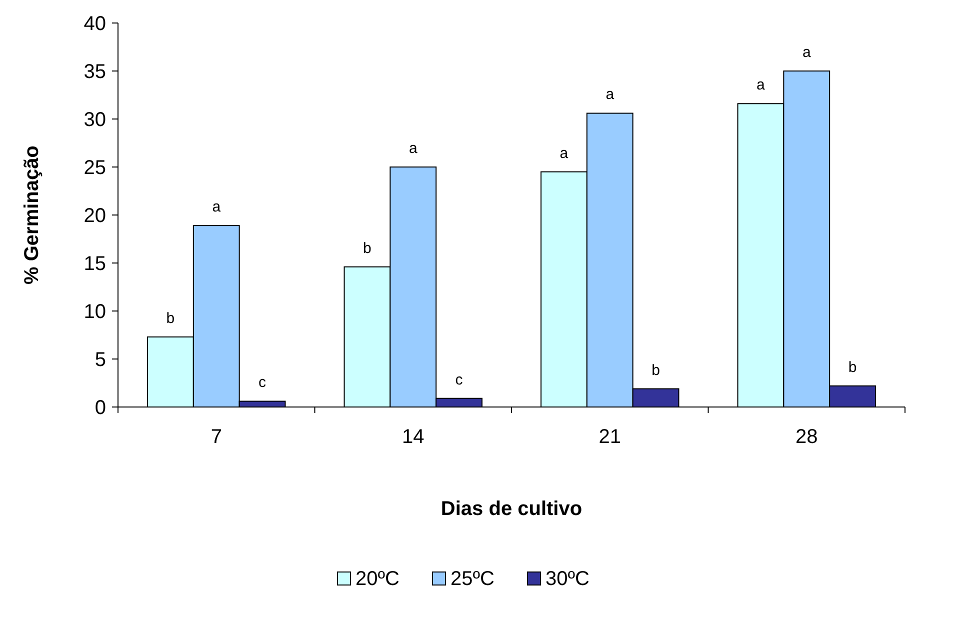 The image size is (960, 627). Describe the element at coordinates (568, 579) in the screenshot. I see `legend-label: 30ºC` at that location.